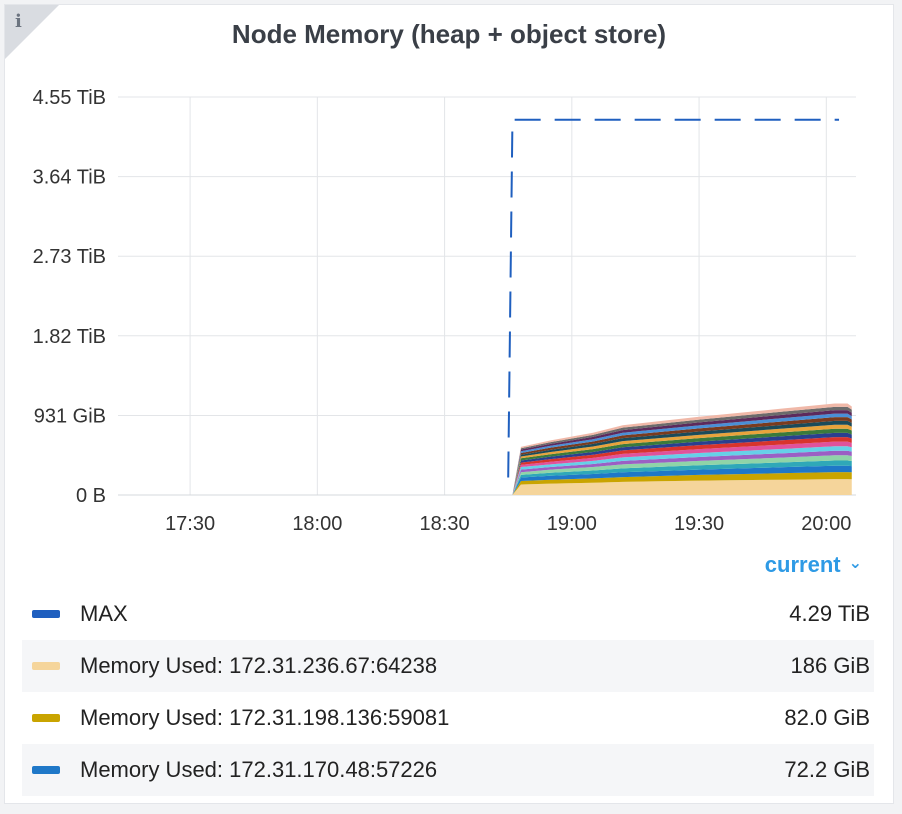 The width and height of the screenshot is (902, 814). Describe the element at coordinates (508, 524) in the screenshot. I see `x-axis-ticks: 17:30 18:00 18:30 19:00 19:30 20:00` at that location.